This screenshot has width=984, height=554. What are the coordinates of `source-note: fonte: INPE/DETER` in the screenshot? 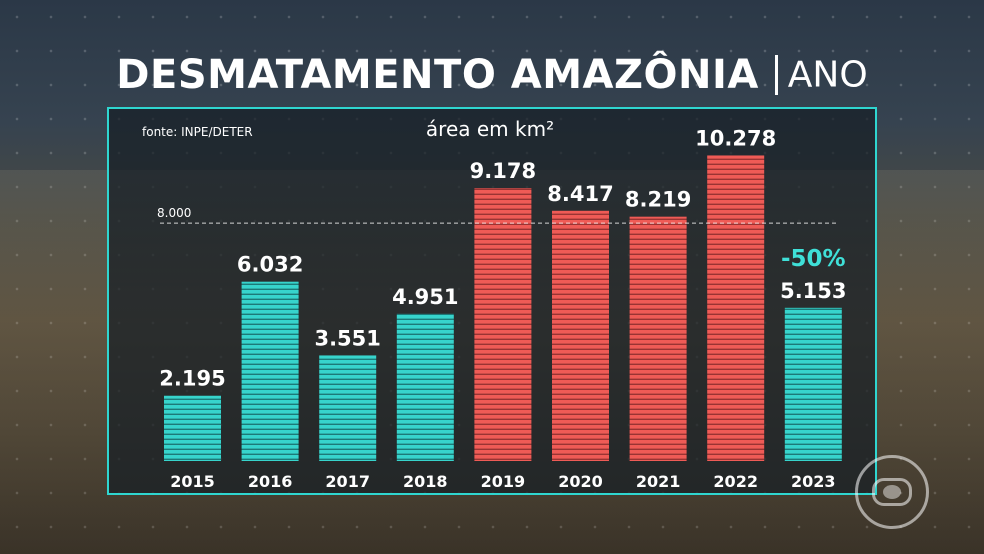 It's located at (197, 132).